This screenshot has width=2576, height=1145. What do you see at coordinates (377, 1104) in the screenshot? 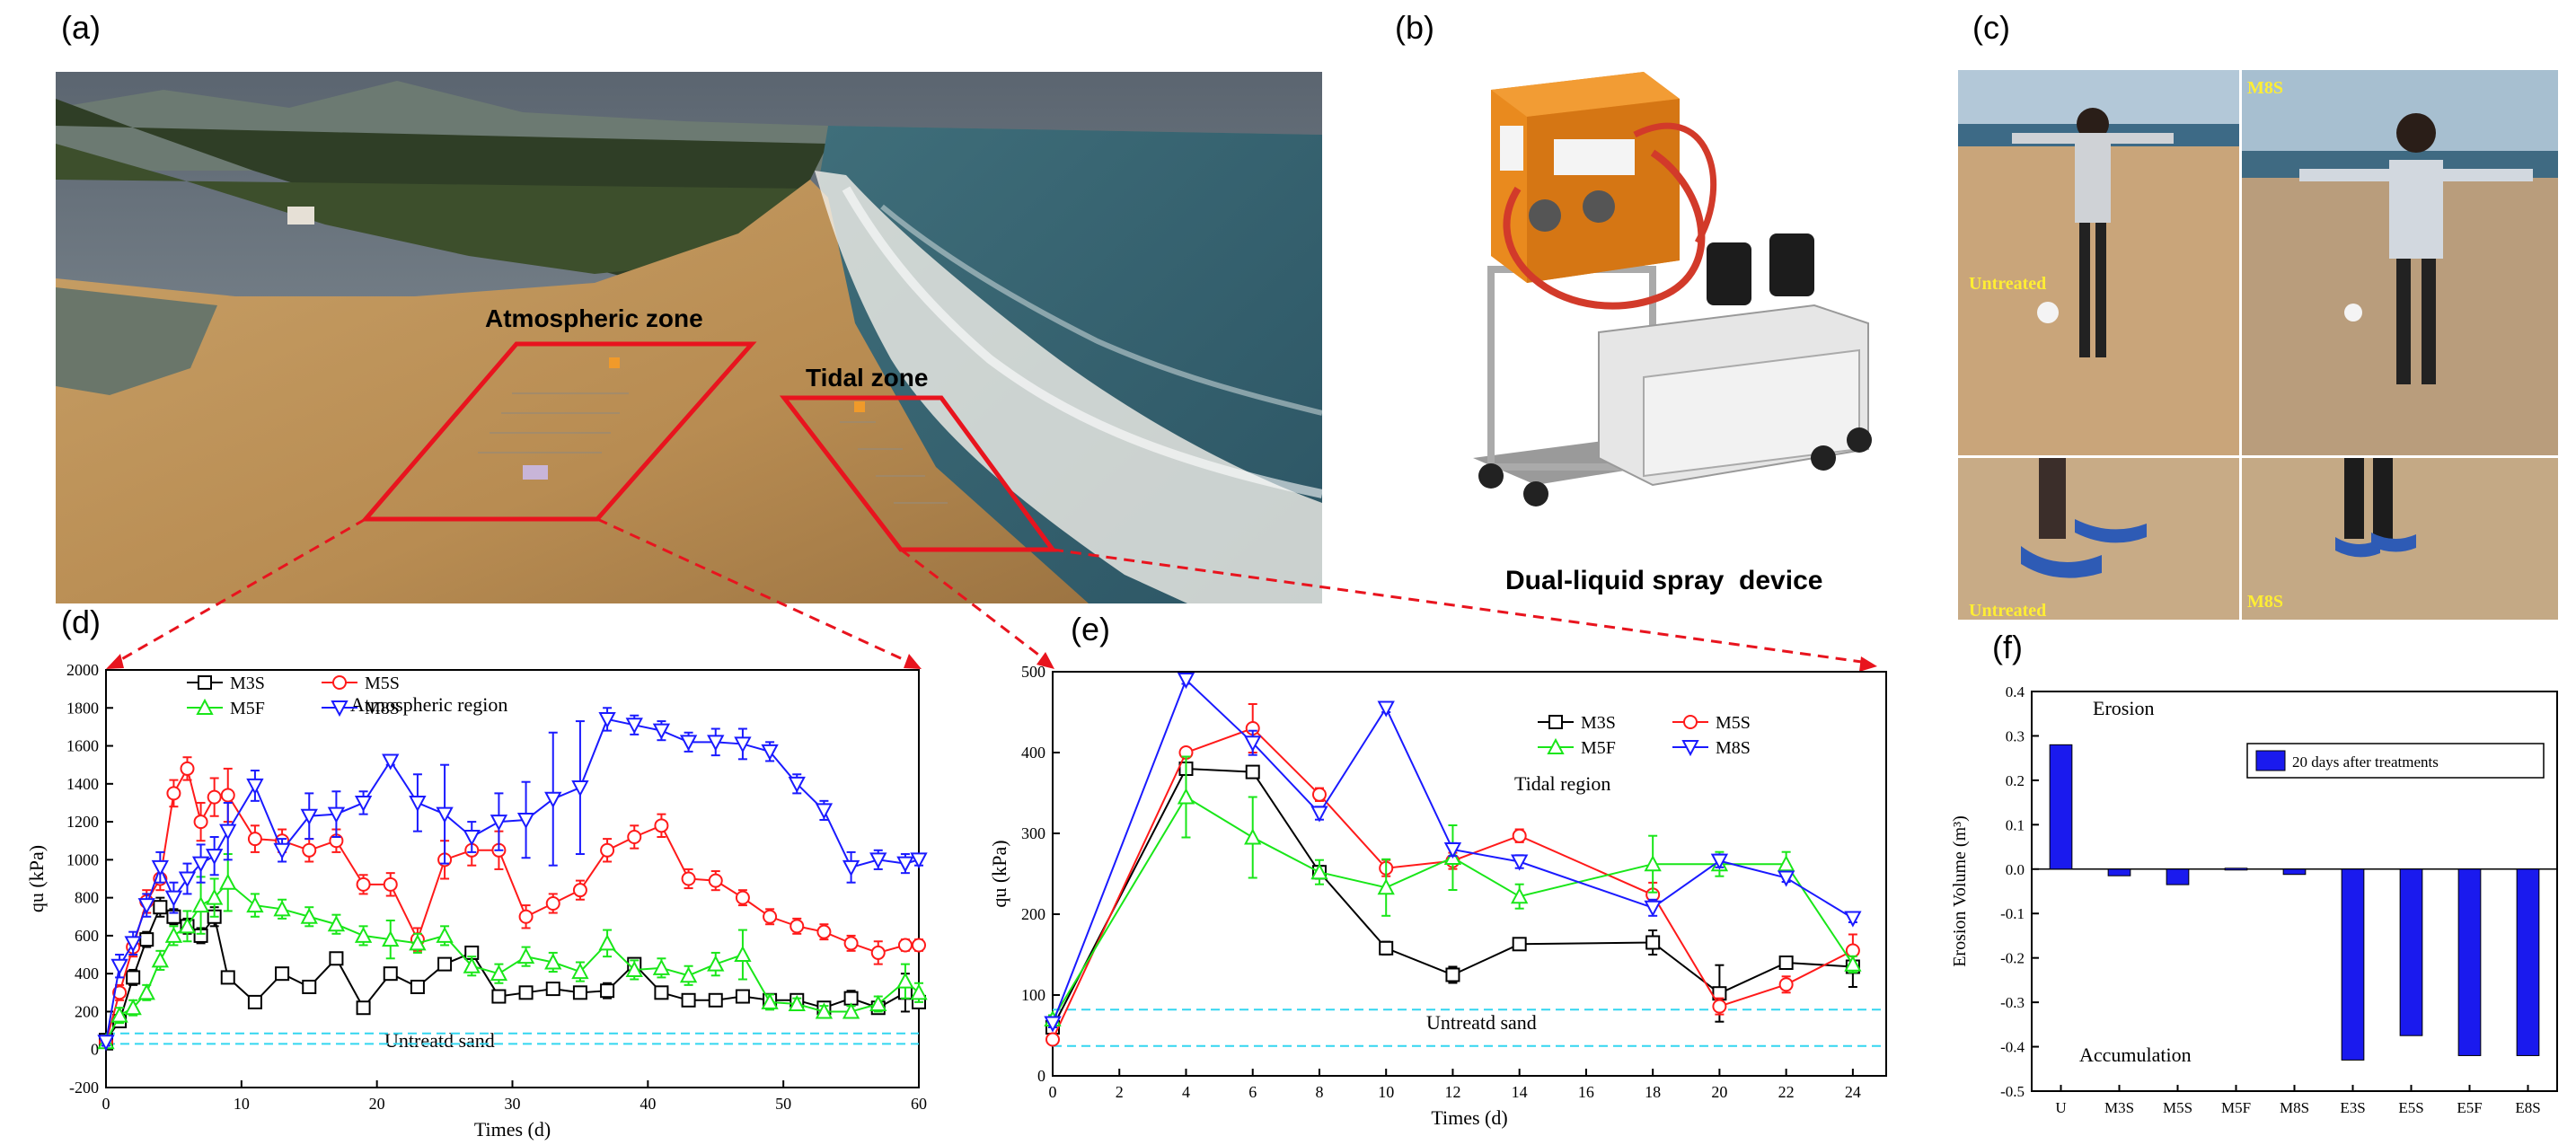
I see `x-tick-label: 20` at bounding box center [377, 1104].